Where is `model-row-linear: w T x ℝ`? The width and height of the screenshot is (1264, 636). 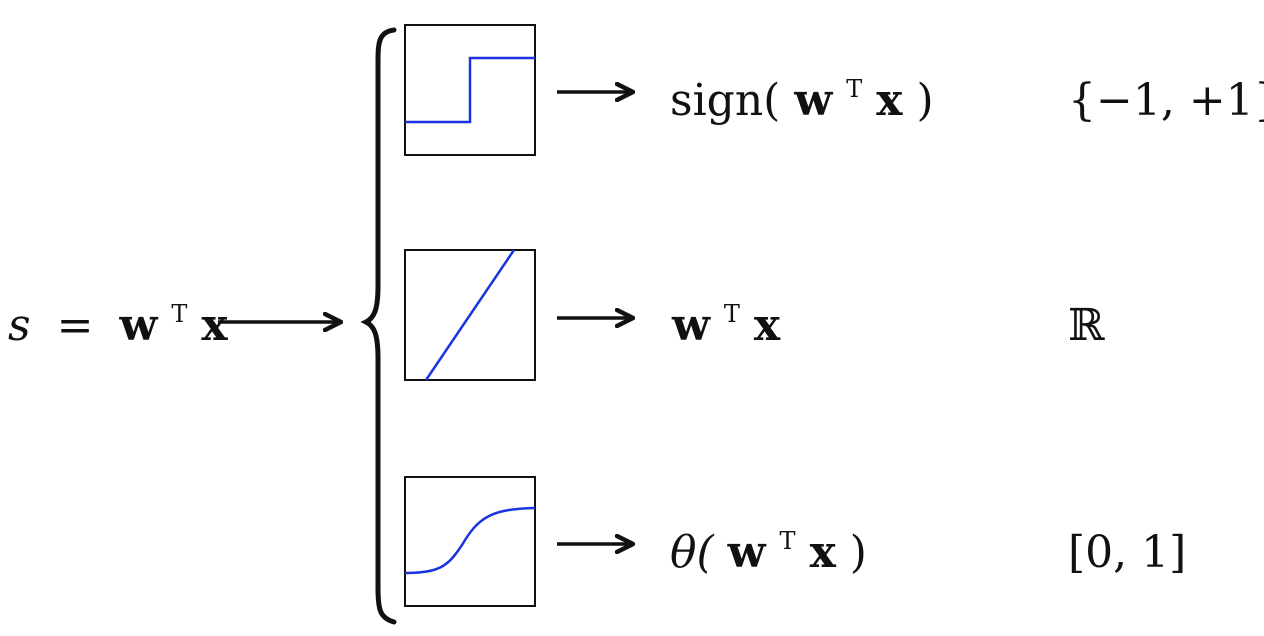 model-row-linear: w T x ℝ is located at coordinates (754, 315).